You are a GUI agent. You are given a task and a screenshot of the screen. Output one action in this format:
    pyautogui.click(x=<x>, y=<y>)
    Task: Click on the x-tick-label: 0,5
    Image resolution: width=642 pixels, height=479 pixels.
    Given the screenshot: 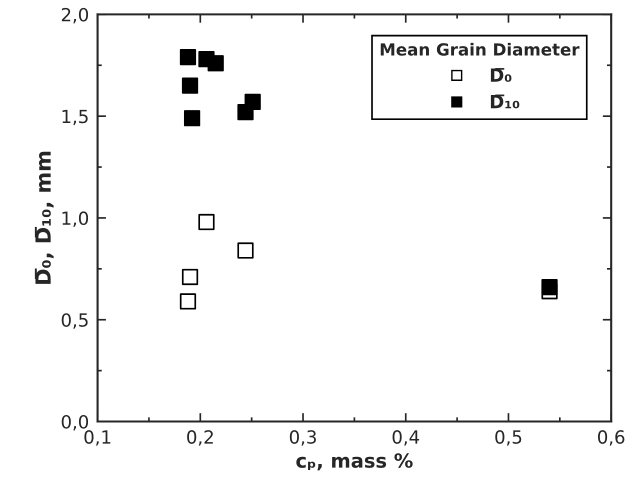 What is the action you would take?
    pyautogui.click(x=508, y=438)
    